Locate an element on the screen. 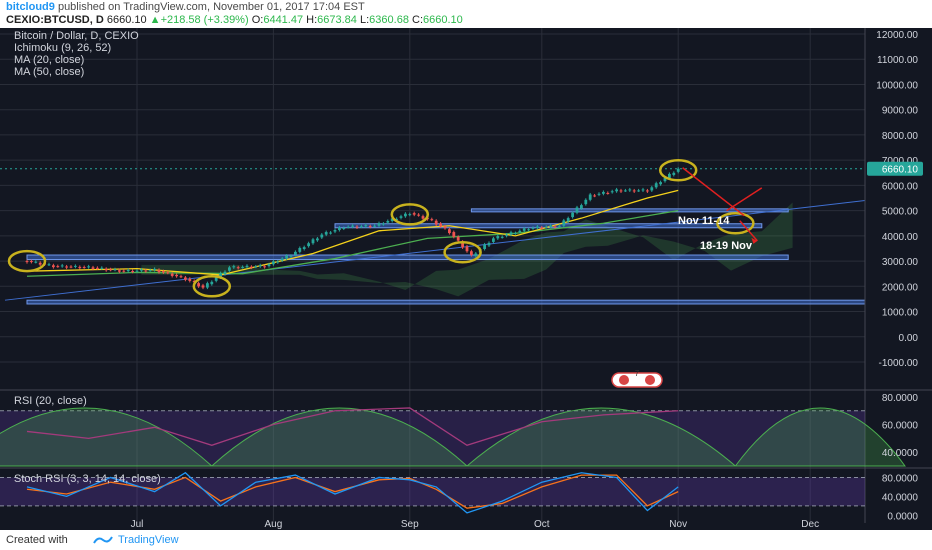 The image size is (932, 550). forecast-arrow-target is located at coordinates (748, 231).